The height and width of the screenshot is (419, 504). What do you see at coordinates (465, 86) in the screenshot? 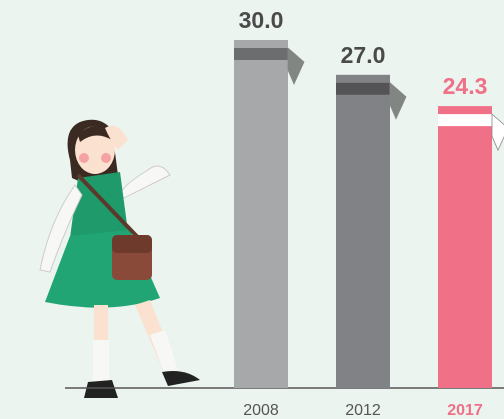
I see `value-label: 24.3` at bounding box center [465, 86].